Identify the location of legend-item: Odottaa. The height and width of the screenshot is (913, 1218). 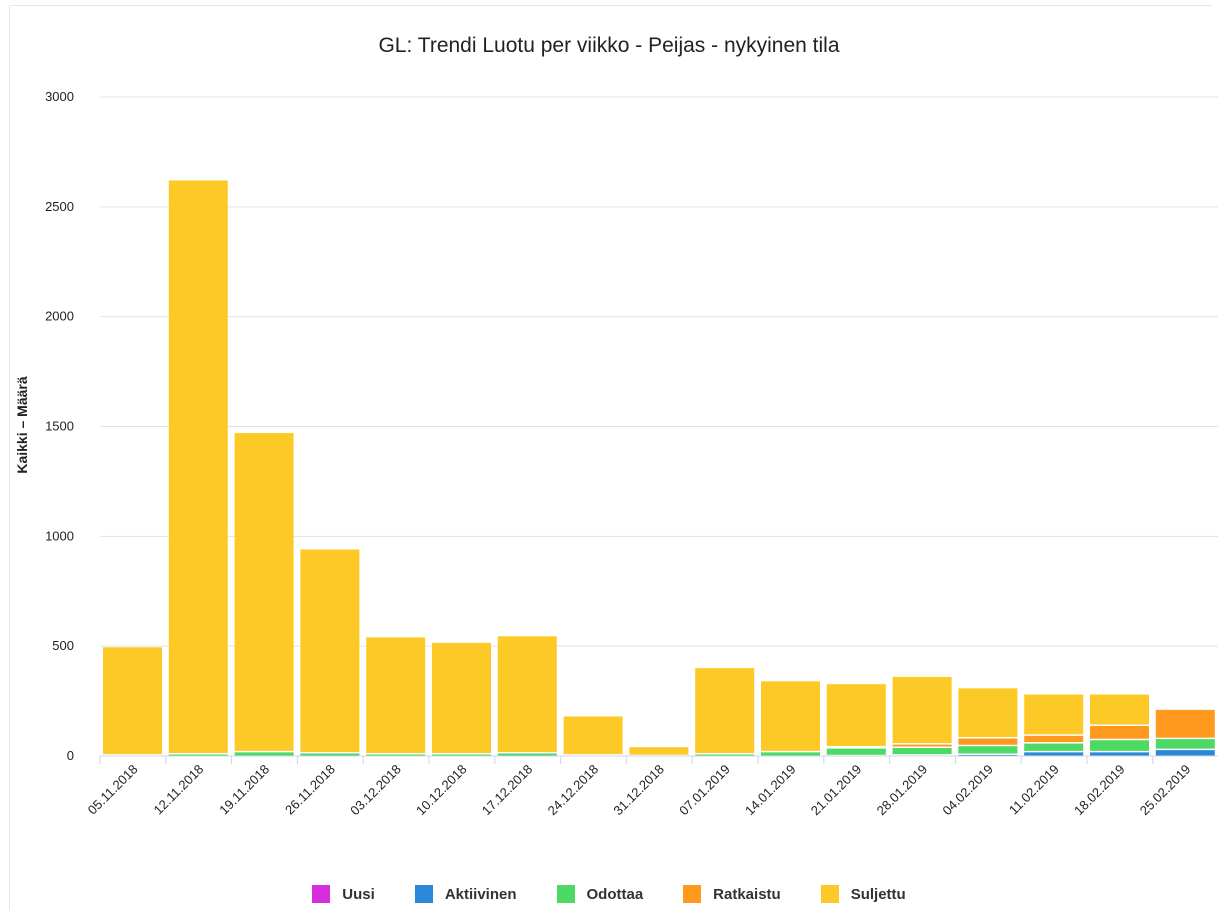
(600, 894).